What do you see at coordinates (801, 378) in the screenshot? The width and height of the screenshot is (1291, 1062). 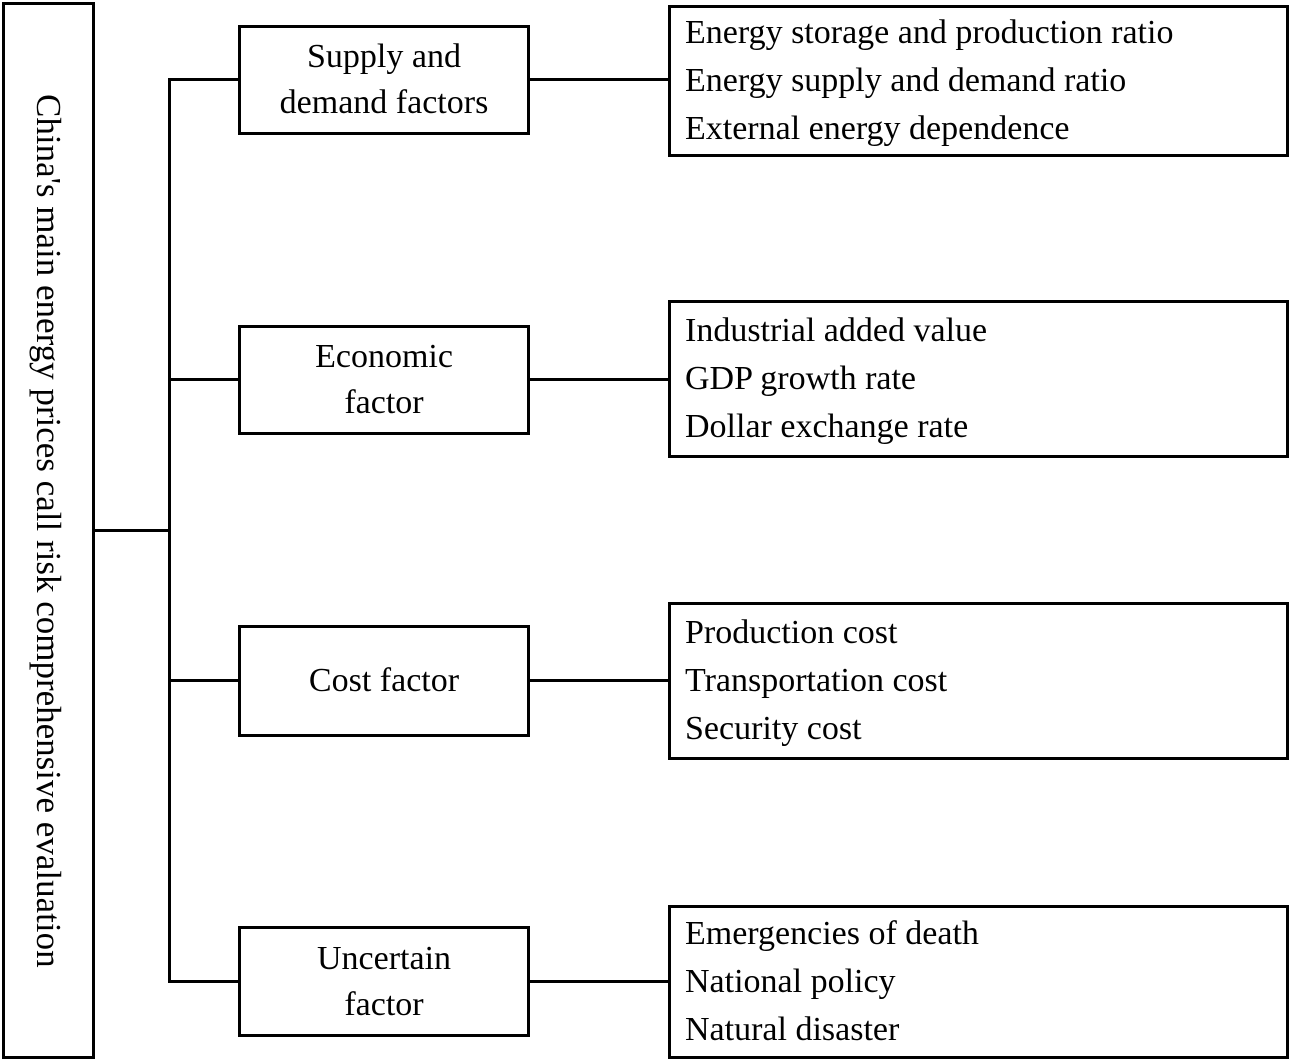 I see `item-label: GDP growth rate` at bounding box center [801, 378].